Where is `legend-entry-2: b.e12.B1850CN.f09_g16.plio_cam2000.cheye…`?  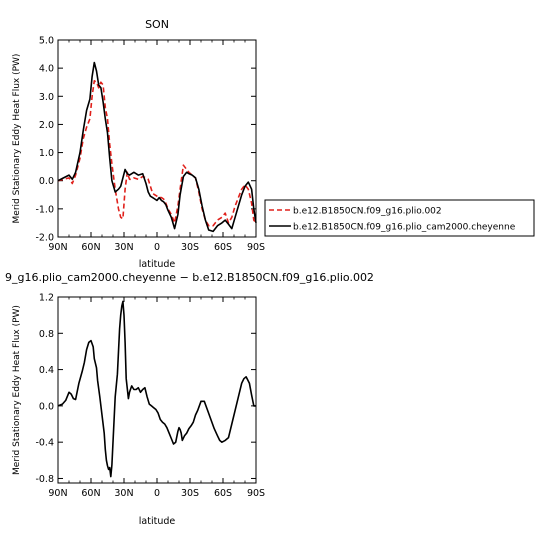
legend-entry-2: b.e12.B1850CN.f09_g16.plio_cam2000.cheye… is located at coordinates (404, 228).